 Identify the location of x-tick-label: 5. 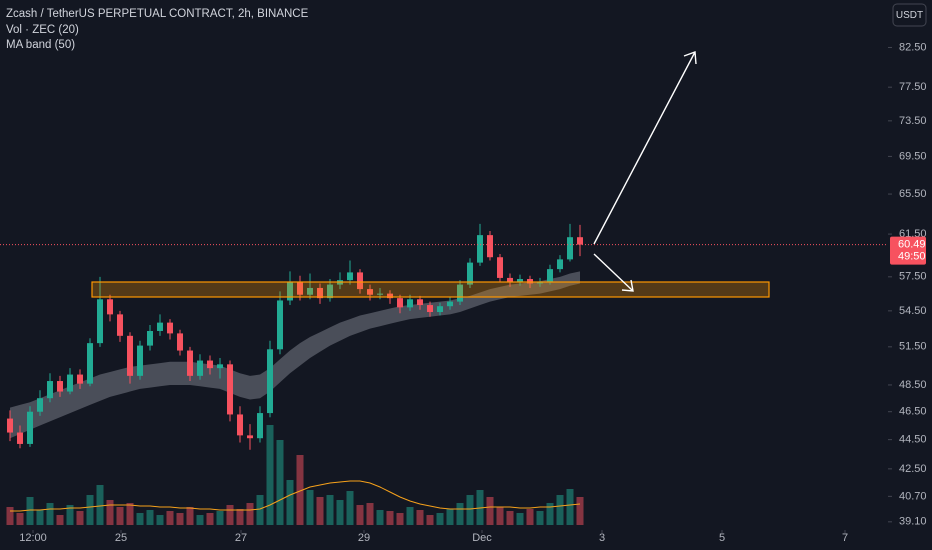
(722, 538).